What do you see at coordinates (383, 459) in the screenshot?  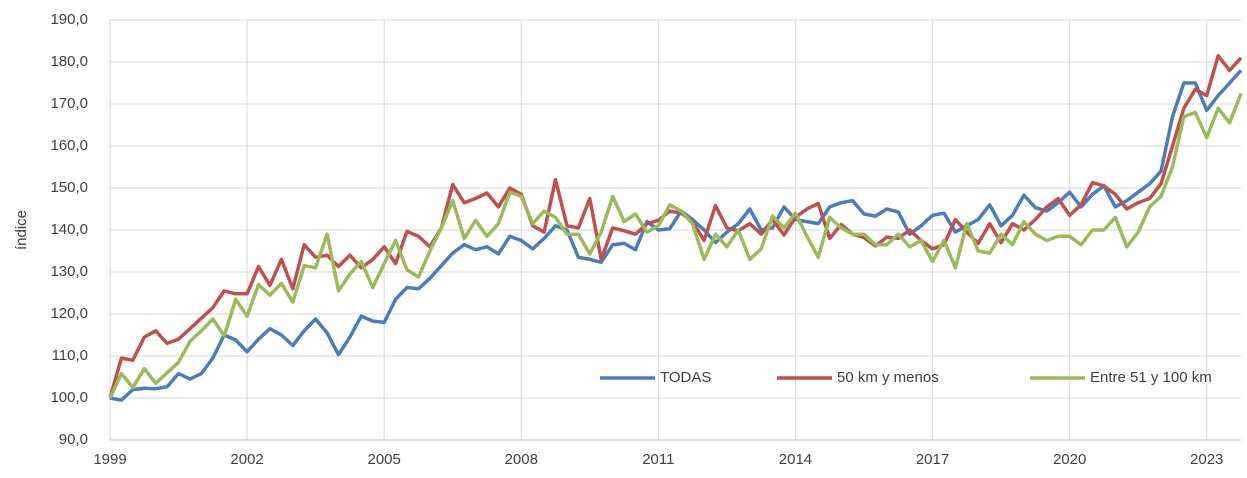 I see `x-tick-label: 2005` at bounding box center [383, 459].